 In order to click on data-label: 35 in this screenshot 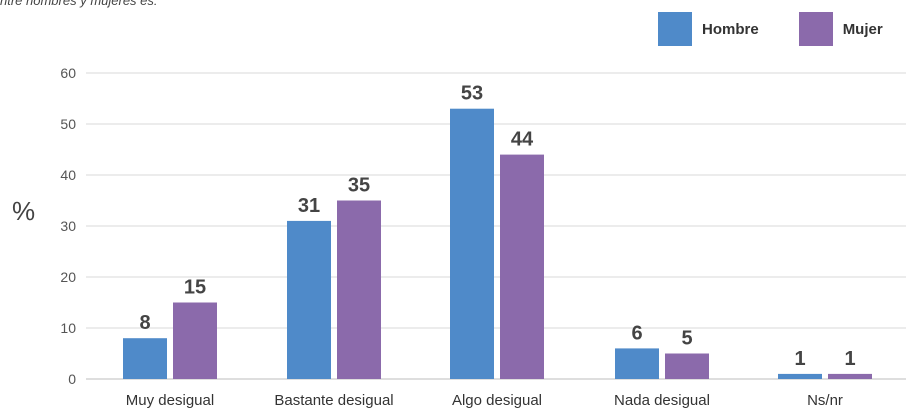, I will do `click(359, 186)`.